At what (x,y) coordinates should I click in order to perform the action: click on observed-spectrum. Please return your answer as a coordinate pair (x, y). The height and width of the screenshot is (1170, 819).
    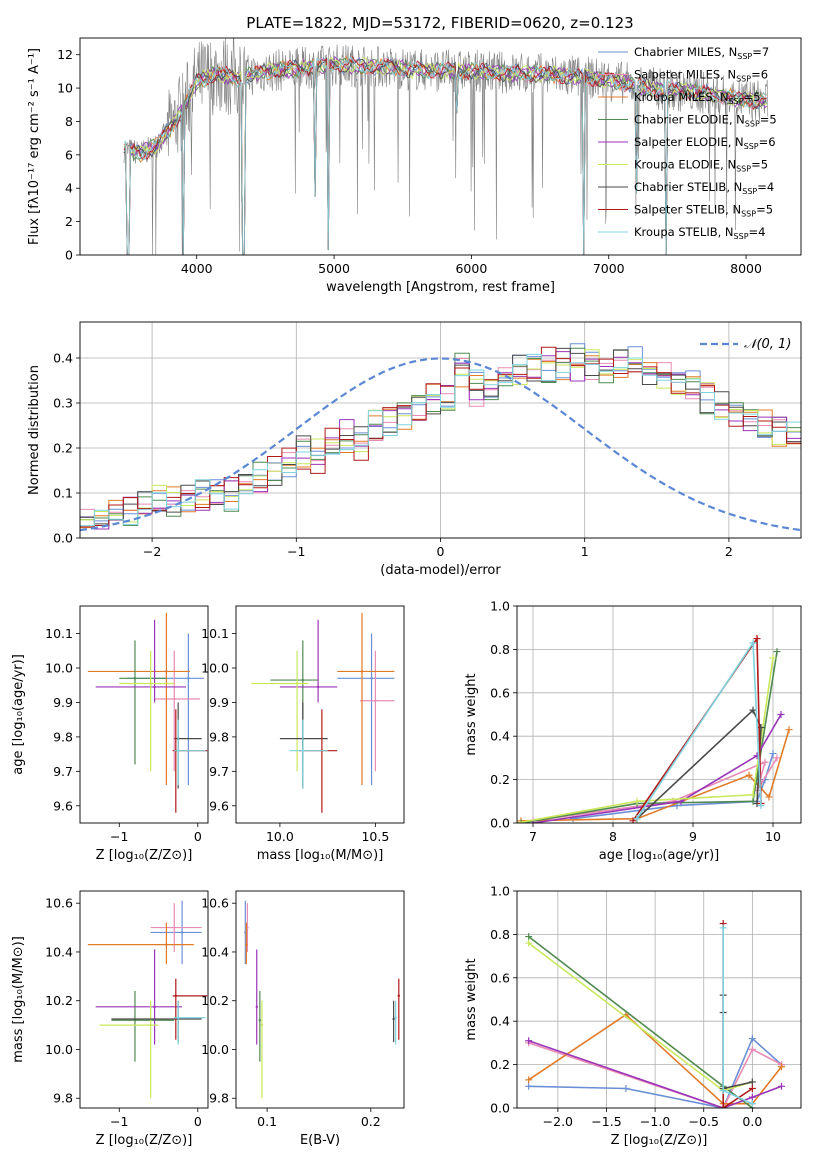
    Looking at the image, I should click on (446, 146).